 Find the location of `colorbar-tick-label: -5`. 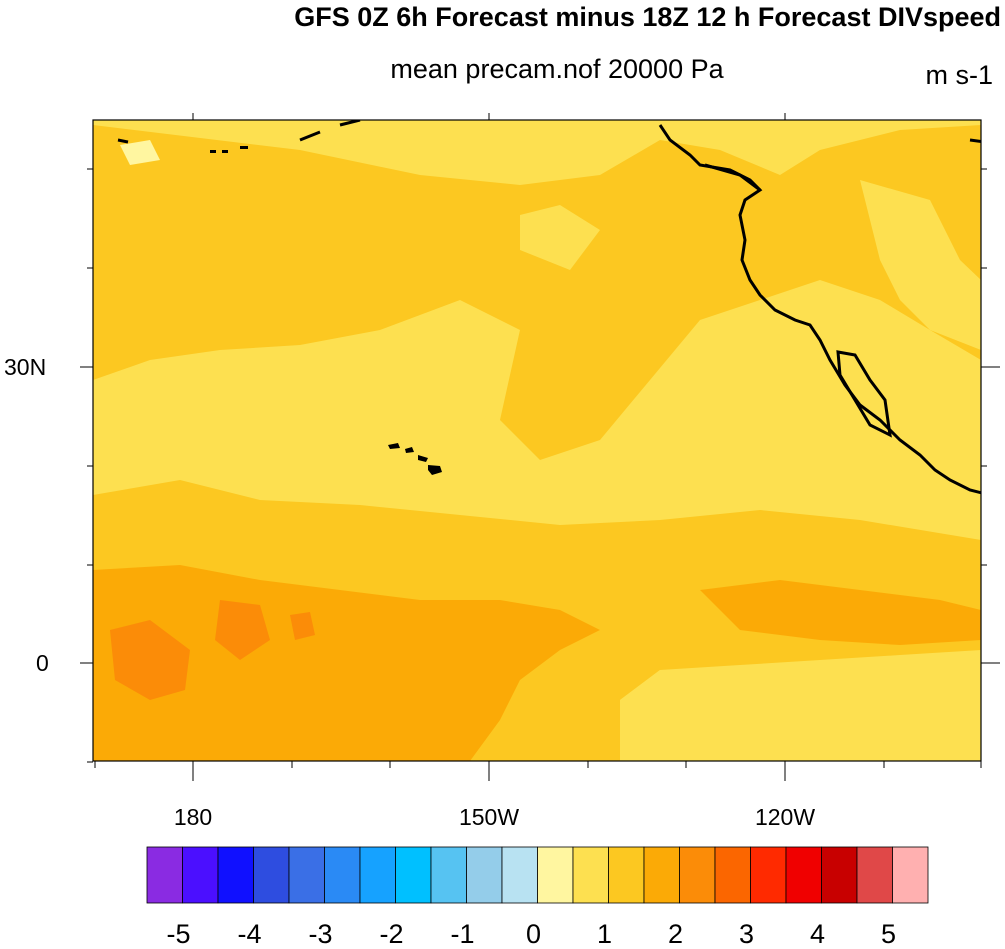

colorbar-tick-label: -5 is located at coordinates (178, 934).